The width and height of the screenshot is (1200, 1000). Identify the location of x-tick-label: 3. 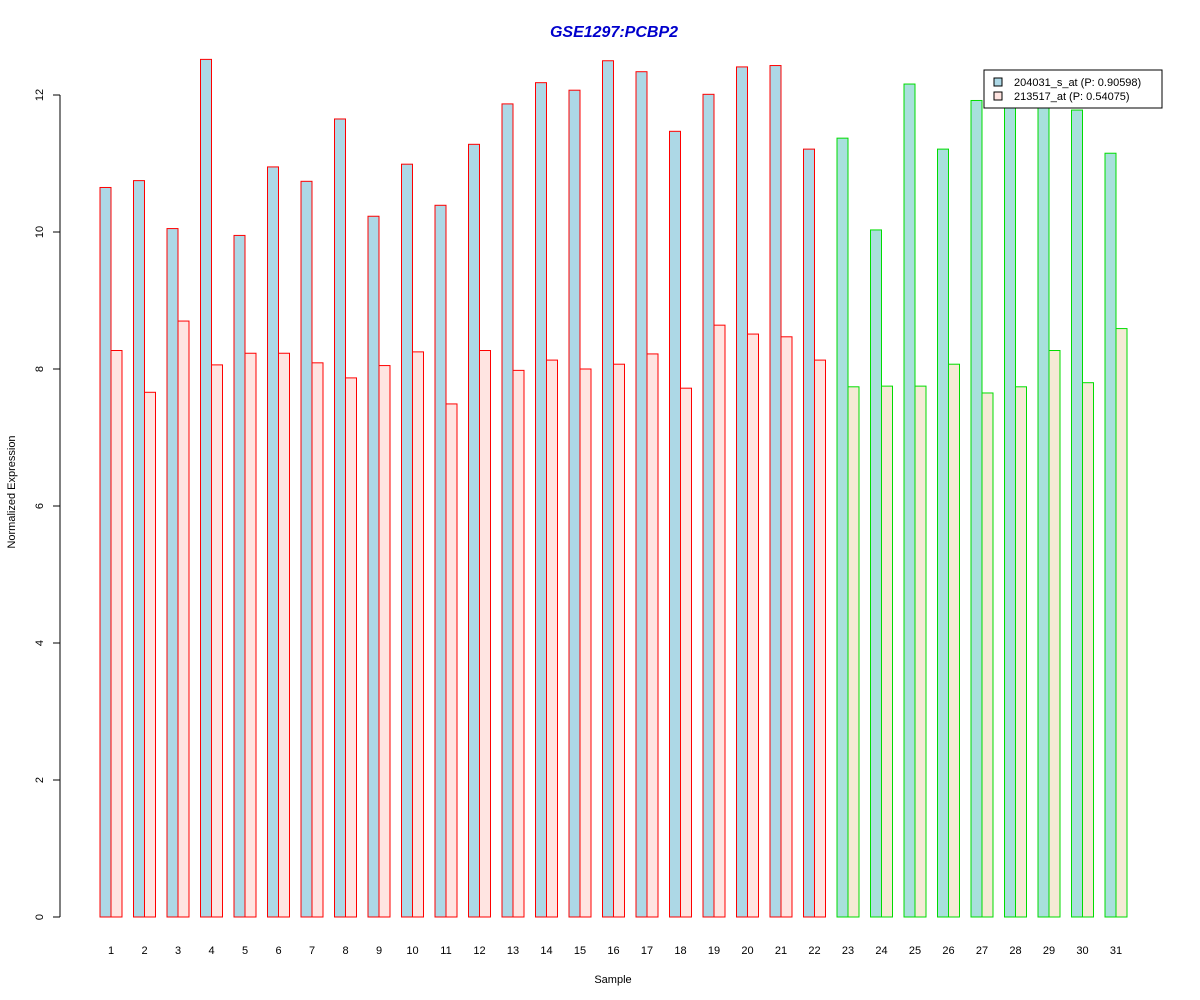
(178, 951).